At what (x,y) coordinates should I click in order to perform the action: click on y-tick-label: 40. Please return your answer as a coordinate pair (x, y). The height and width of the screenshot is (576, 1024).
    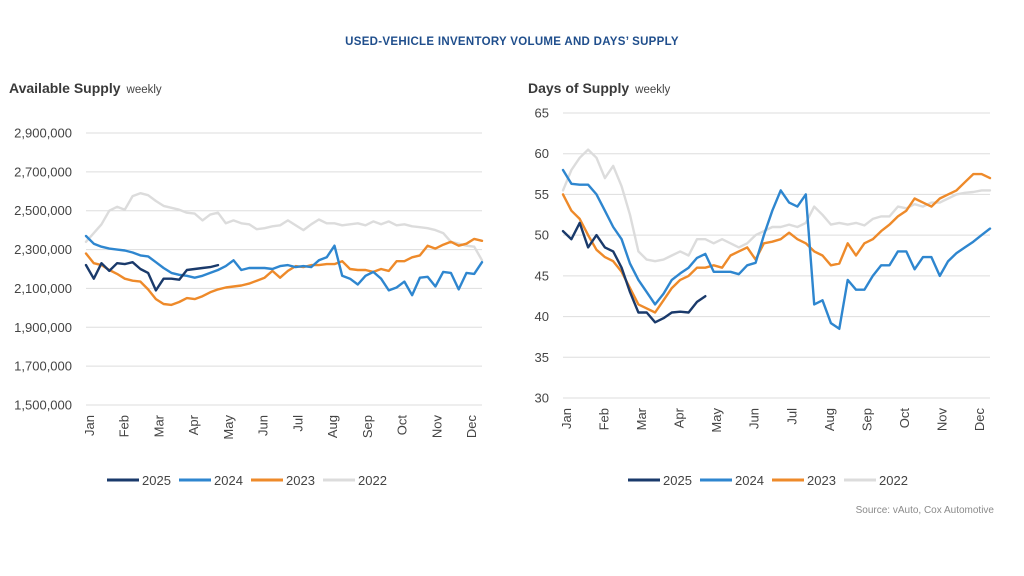
    Looking at the image, I should click on (542, 316).